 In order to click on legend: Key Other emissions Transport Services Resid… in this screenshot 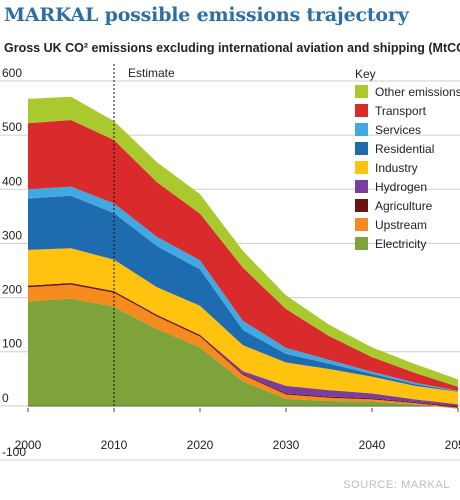, I will do `click(407, 159)`.